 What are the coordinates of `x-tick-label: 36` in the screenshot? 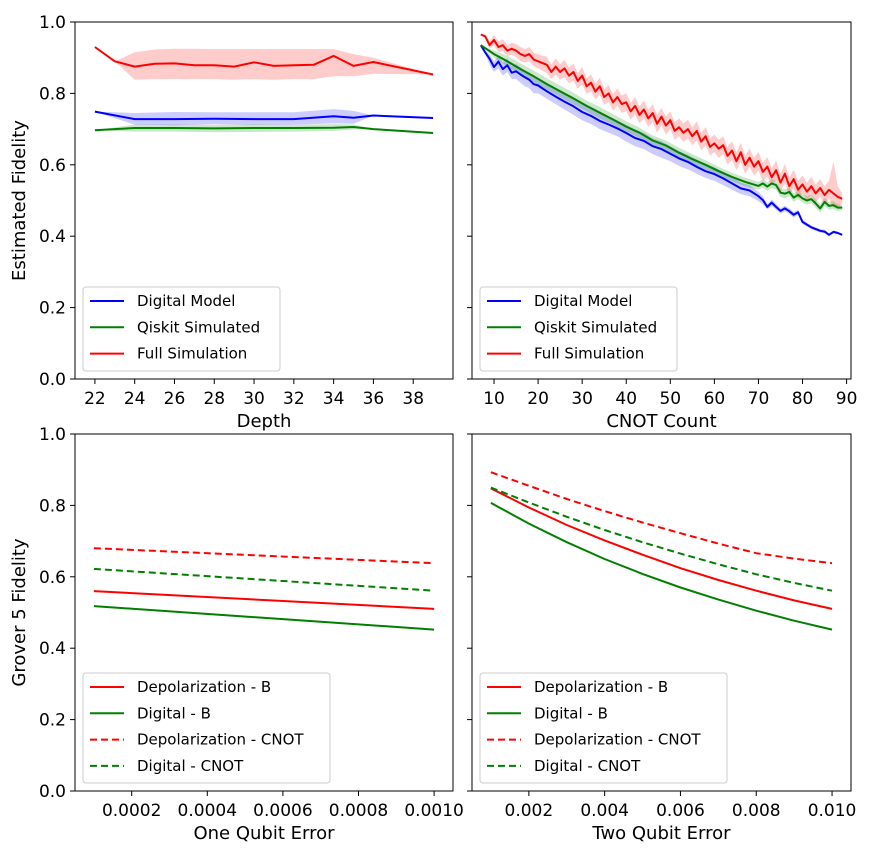 It's located at (374, 399).